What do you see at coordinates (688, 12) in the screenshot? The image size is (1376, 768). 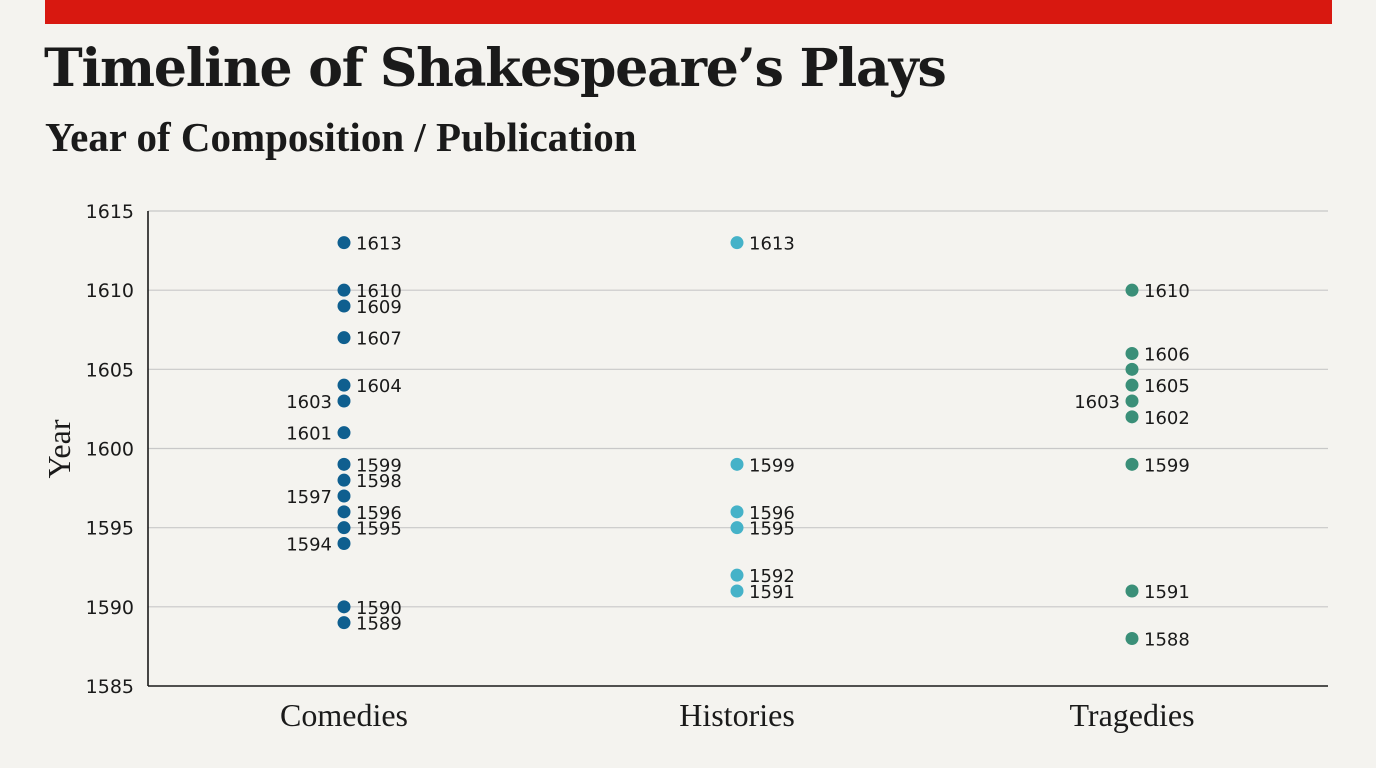 I see `accent-bar` at bounding box center [688, 12].